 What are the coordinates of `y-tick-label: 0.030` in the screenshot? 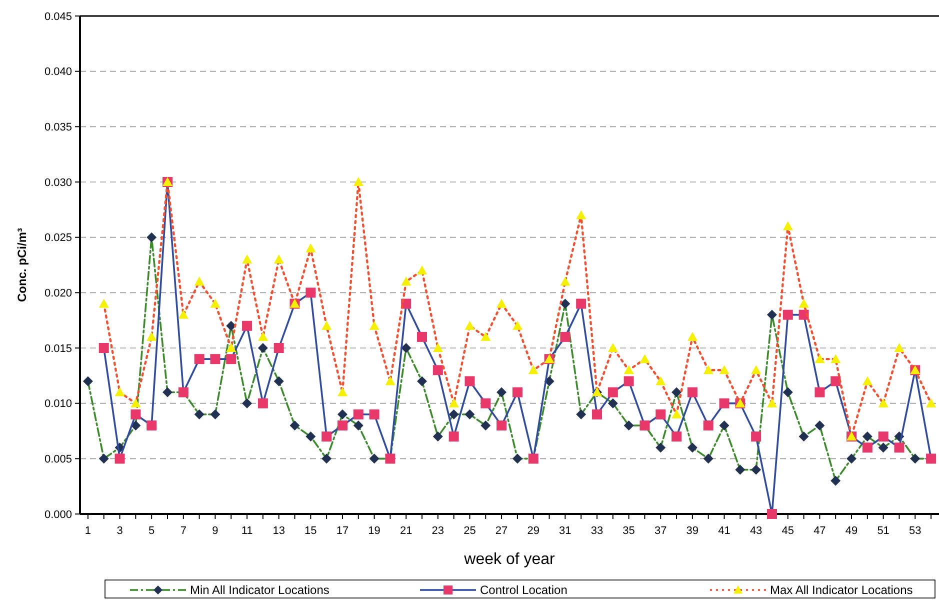 It's located at (58, 182).